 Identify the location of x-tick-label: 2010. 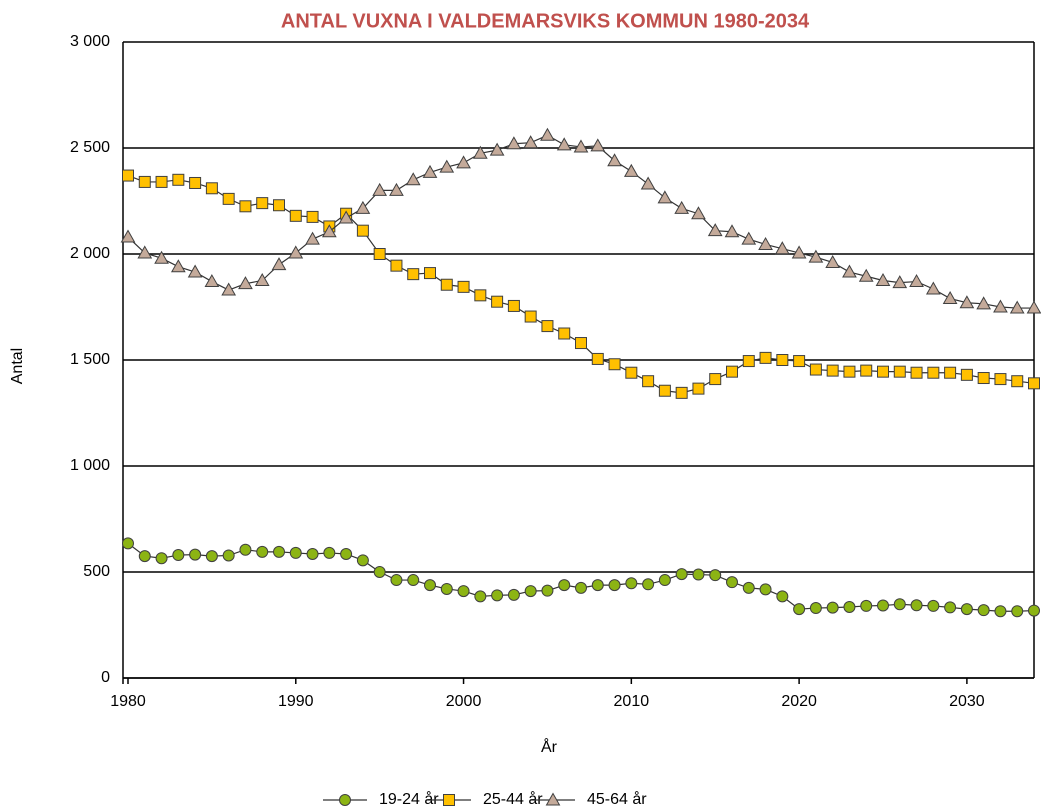
(632, 701).